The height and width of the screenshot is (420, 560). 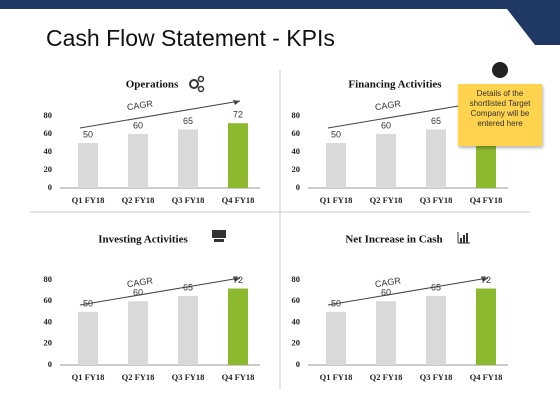 I want to click on corner-shape, so click(x=530, y=22).